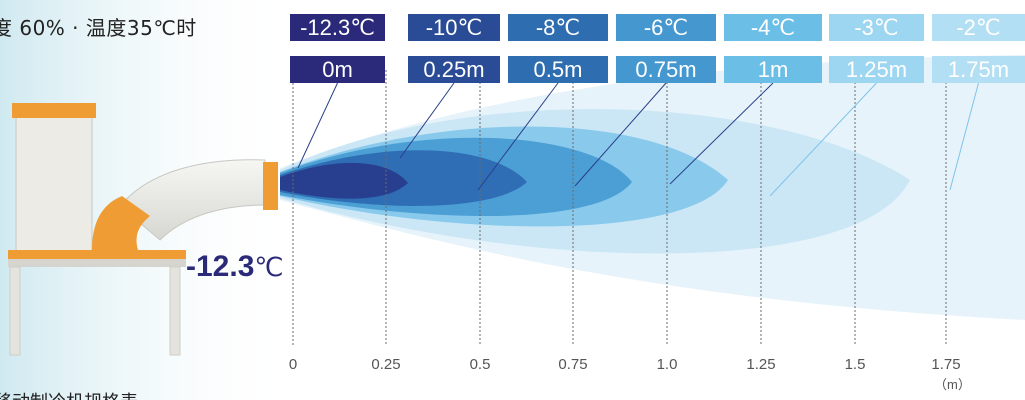 The height and width of the screenshot is (400, 1025). I want to click on outlet-temperature-label: -12.3℃, so click(235, 267).